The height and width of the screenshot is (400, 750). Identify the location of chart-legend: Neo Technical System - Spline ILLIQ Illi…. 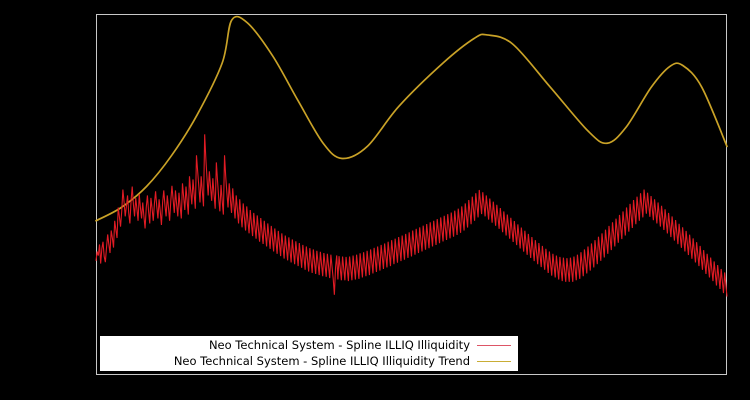
(309, 353).